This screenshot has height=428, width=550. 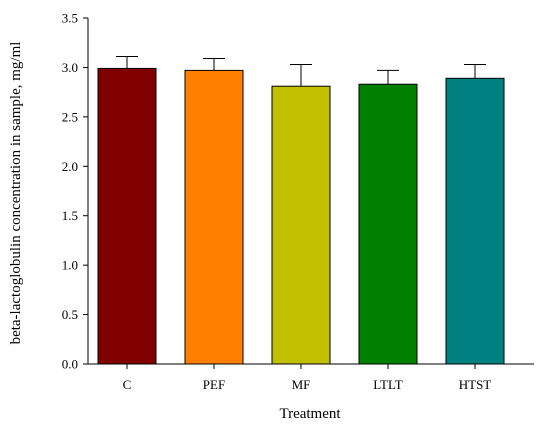 I want to click on x-tick-label-pef: PEF, so click(x=214, y=384).